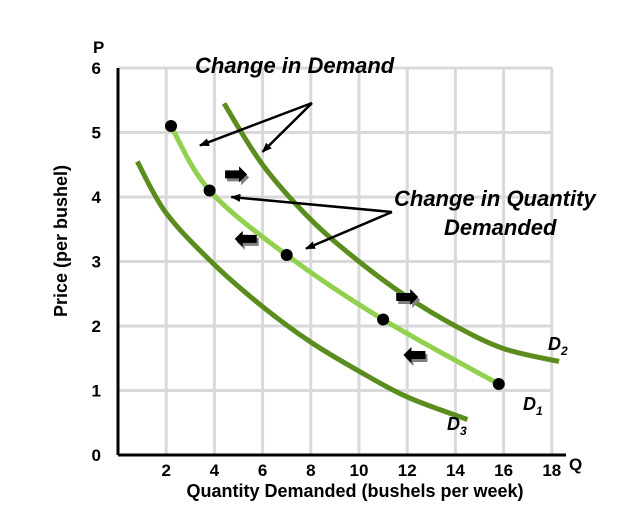  Describe the element at coordinates (457, 426) in the screenshot. I see `curve-label-d3: D3` at that location.